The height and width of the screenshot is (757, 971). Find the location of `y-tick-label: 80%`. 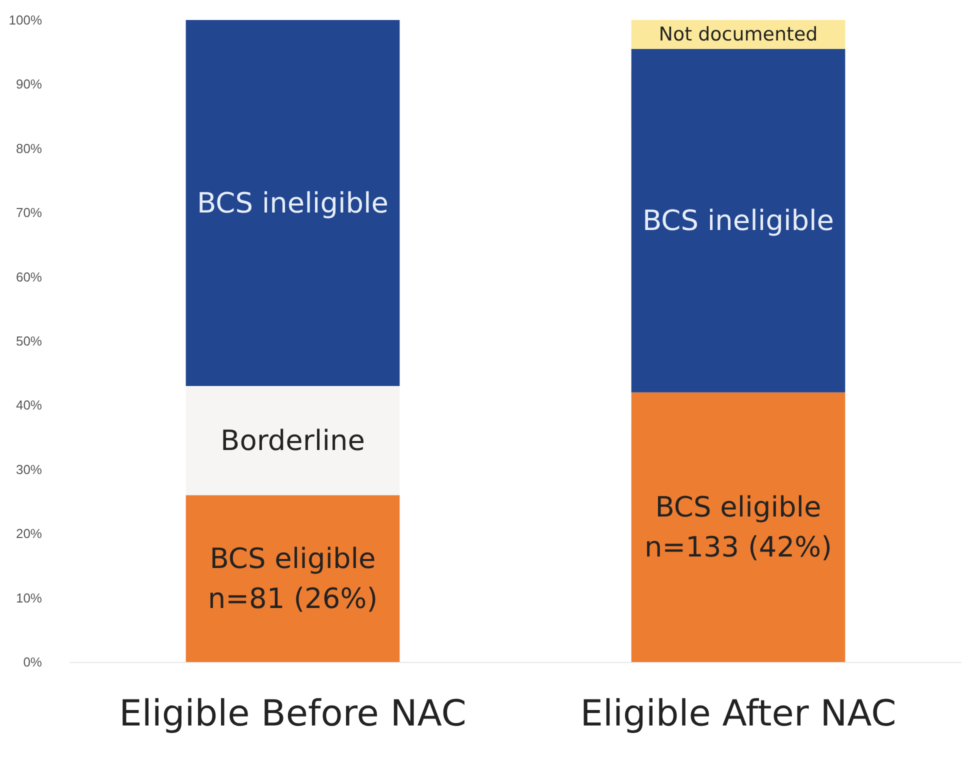

y-tick-label: 80% is located at coordinates (29, 148).